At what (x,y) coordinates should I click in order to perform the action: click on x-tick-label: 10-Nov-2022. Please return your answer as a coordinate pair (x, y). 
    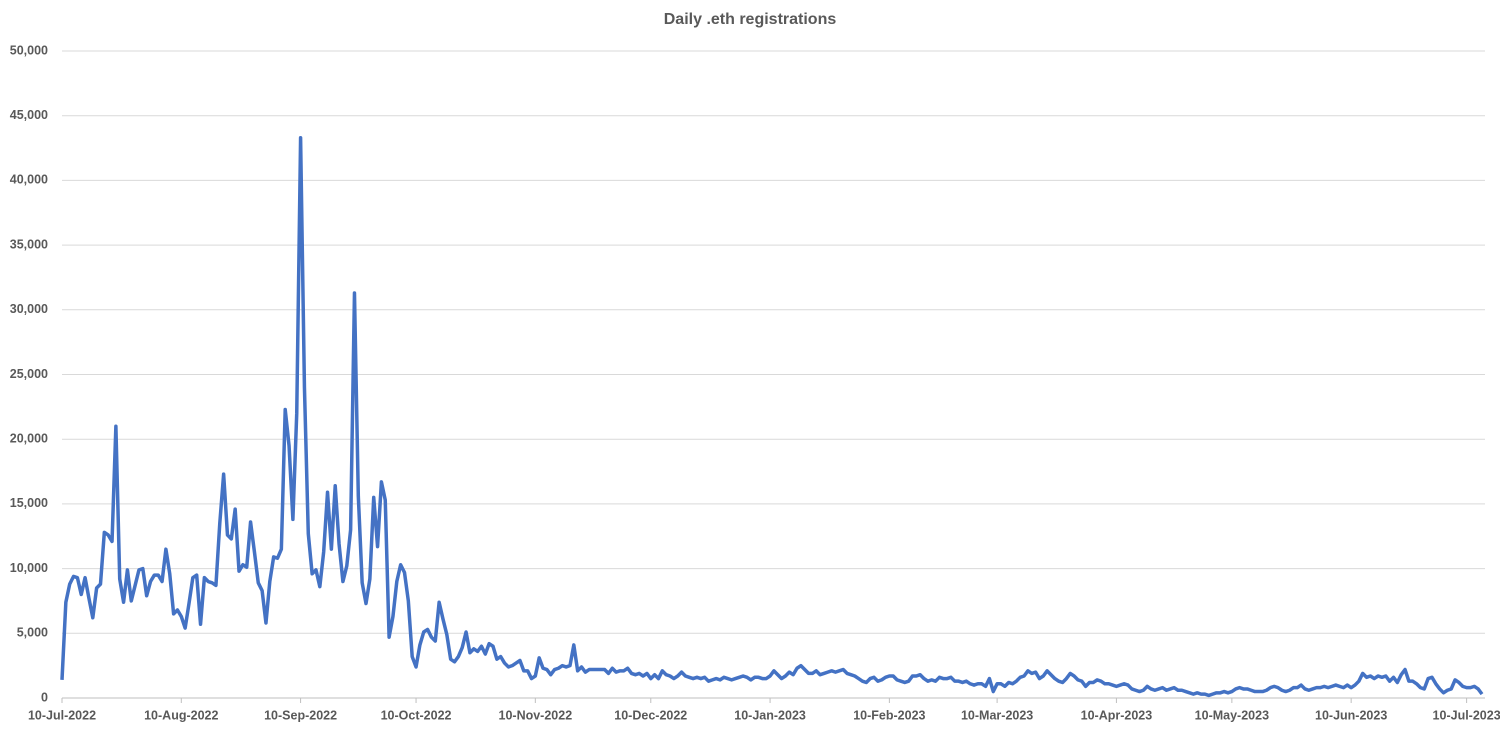
    Looking at the image, I should click on (536, 715).